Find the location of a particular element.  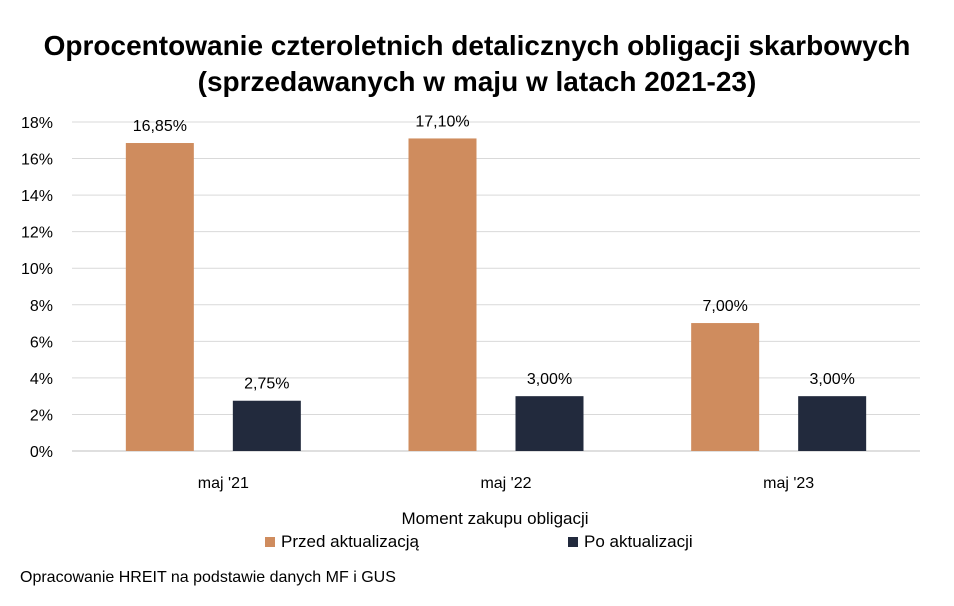

data-label-przed: 7,00% is located at coordinates (724, 306).